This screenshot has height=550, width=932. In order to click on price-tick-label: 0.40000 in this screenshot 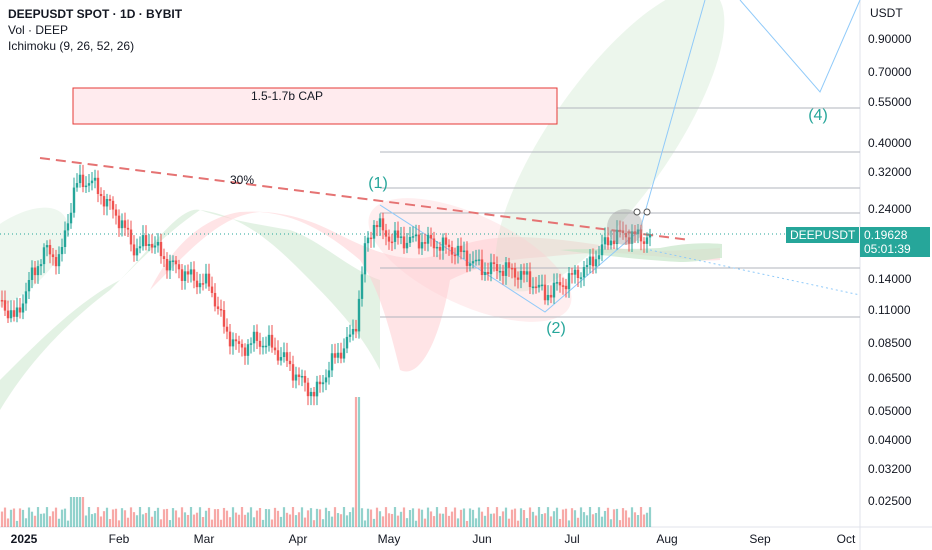, I will do `click(890, 143)`.